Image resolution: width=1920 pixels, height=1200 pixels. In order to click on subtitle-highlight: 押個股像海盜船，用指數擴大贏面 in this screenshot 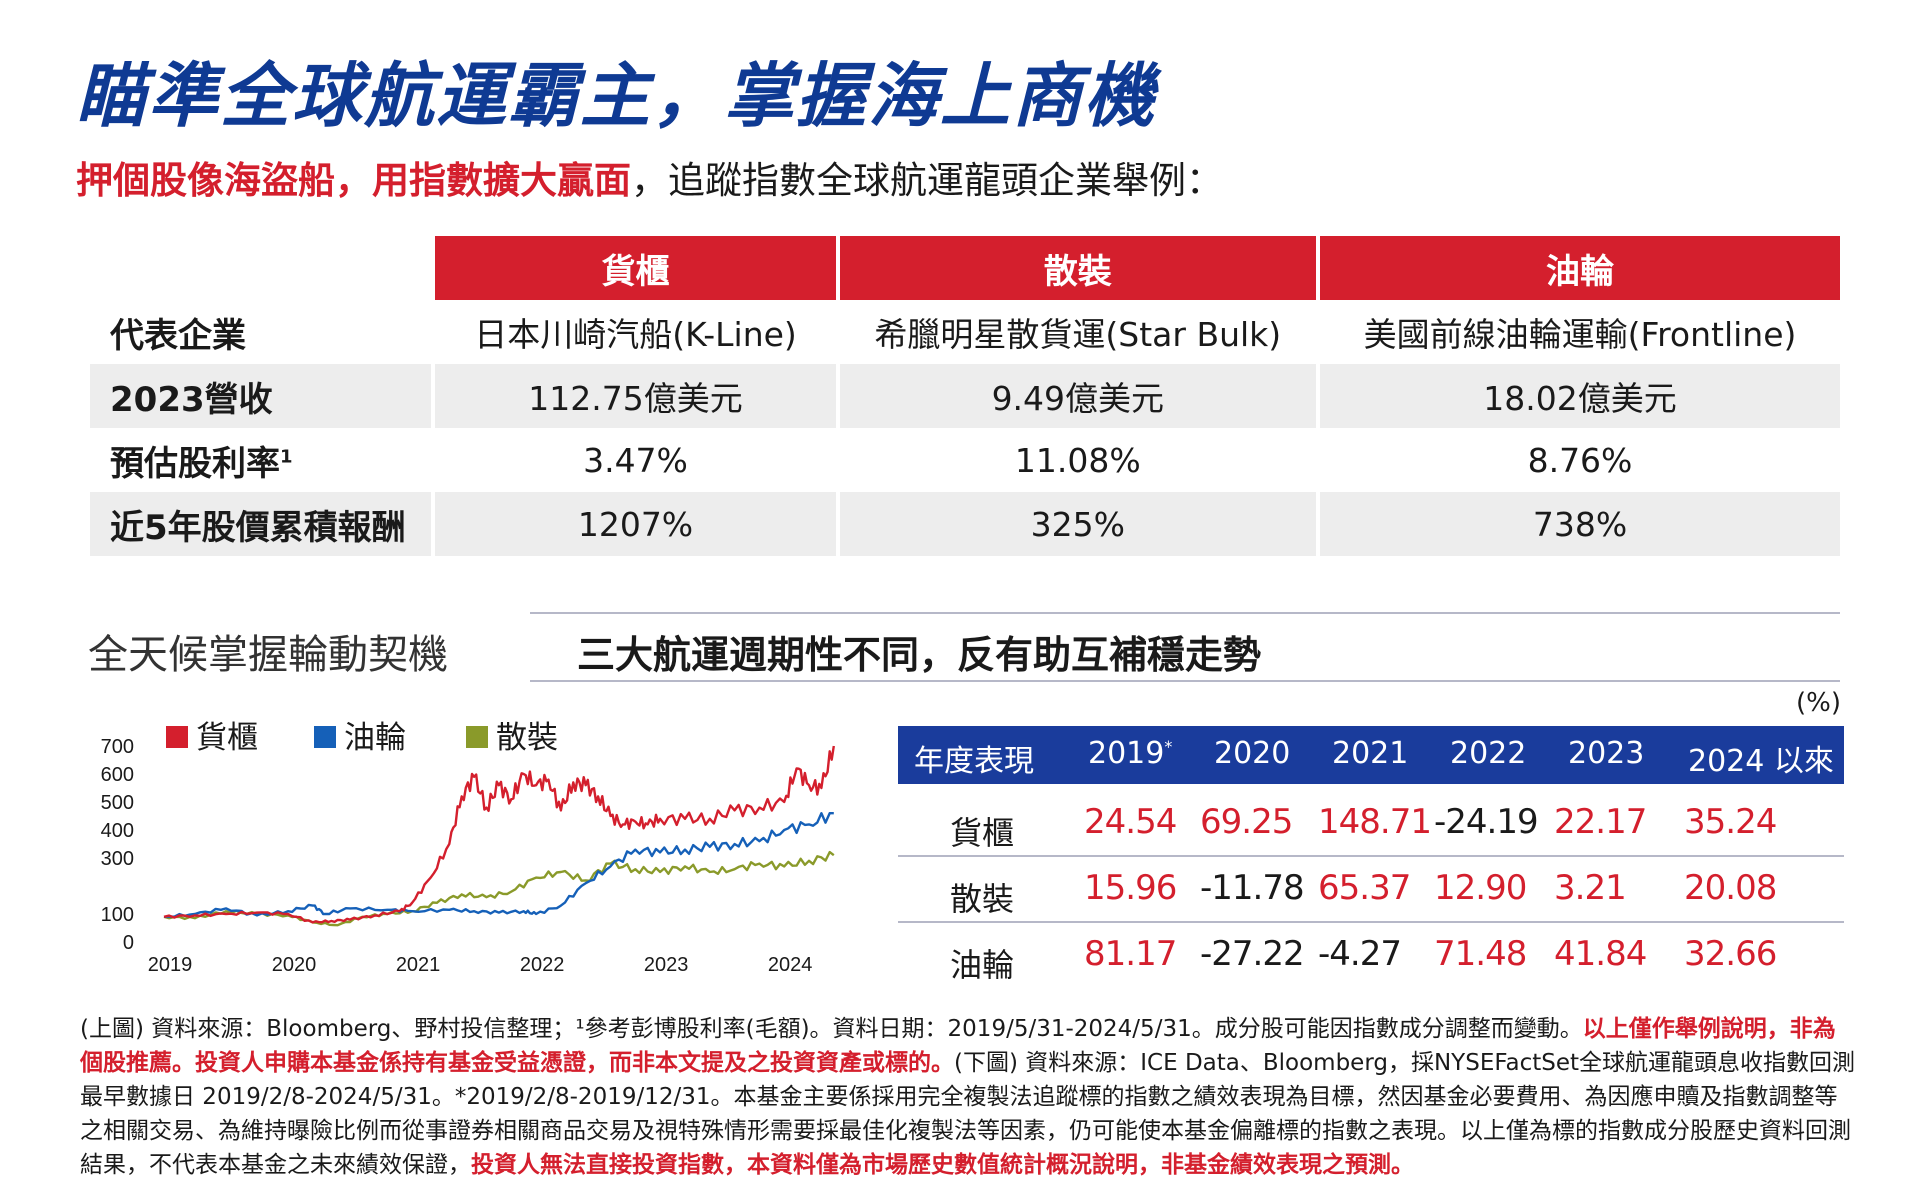, I will do `click(353, 180)`.